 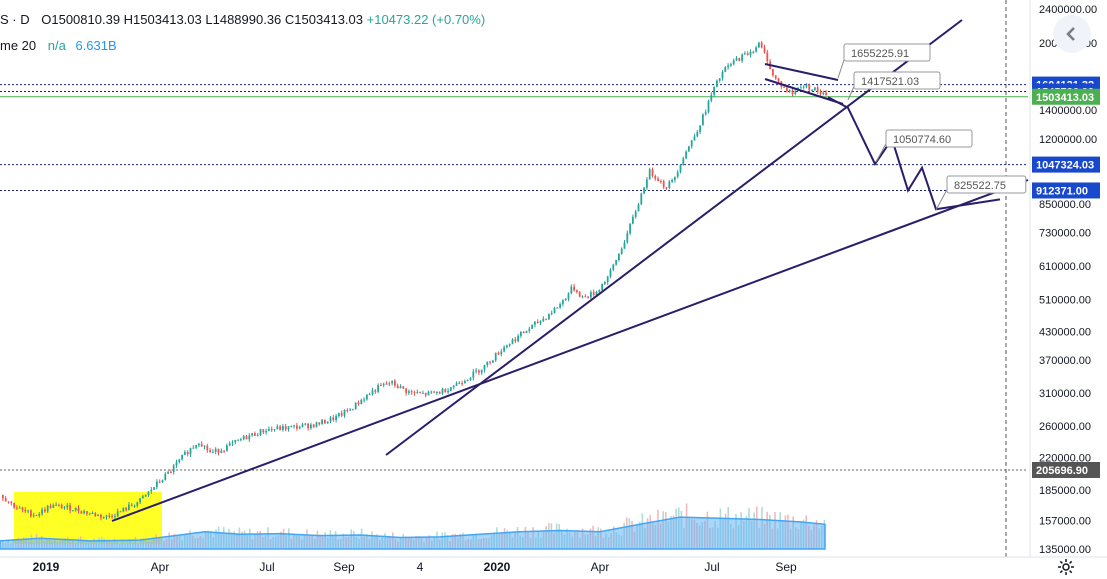 What do you see at coordinates (880, 54) in the screenshot?
I see `callout-label: 1655225.91` at bounding box center [880, 54].